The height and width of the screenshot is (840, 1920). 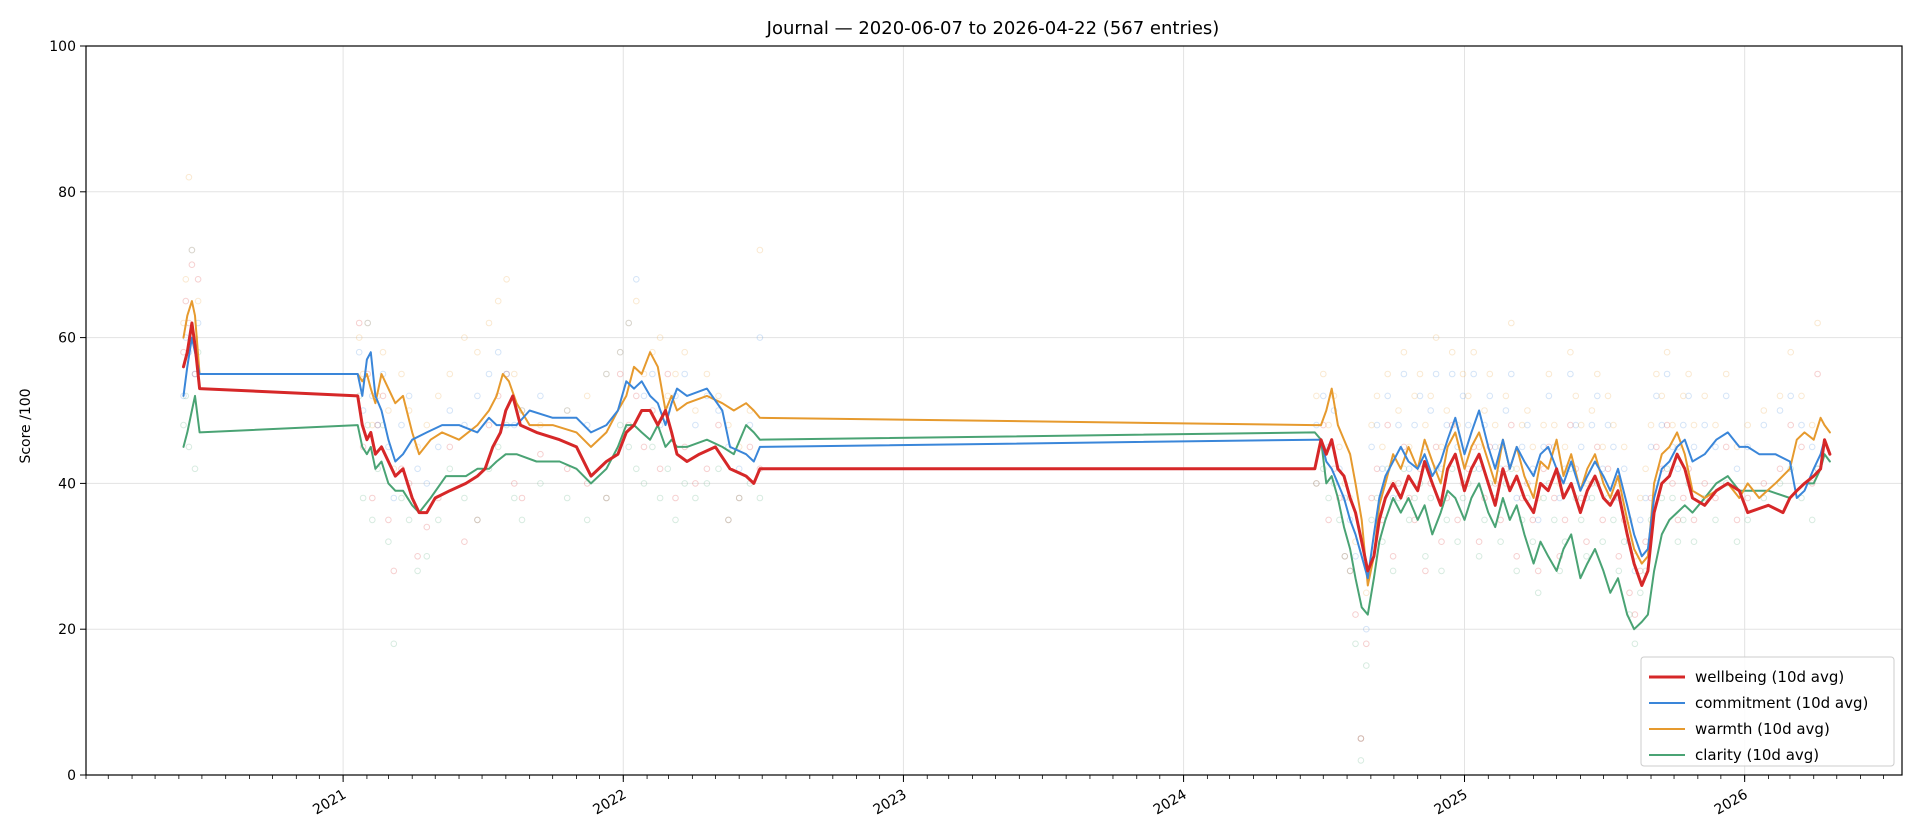 I want to click on legend-label-commitment: commitment (10d avg), so click(x=1781, y=703).